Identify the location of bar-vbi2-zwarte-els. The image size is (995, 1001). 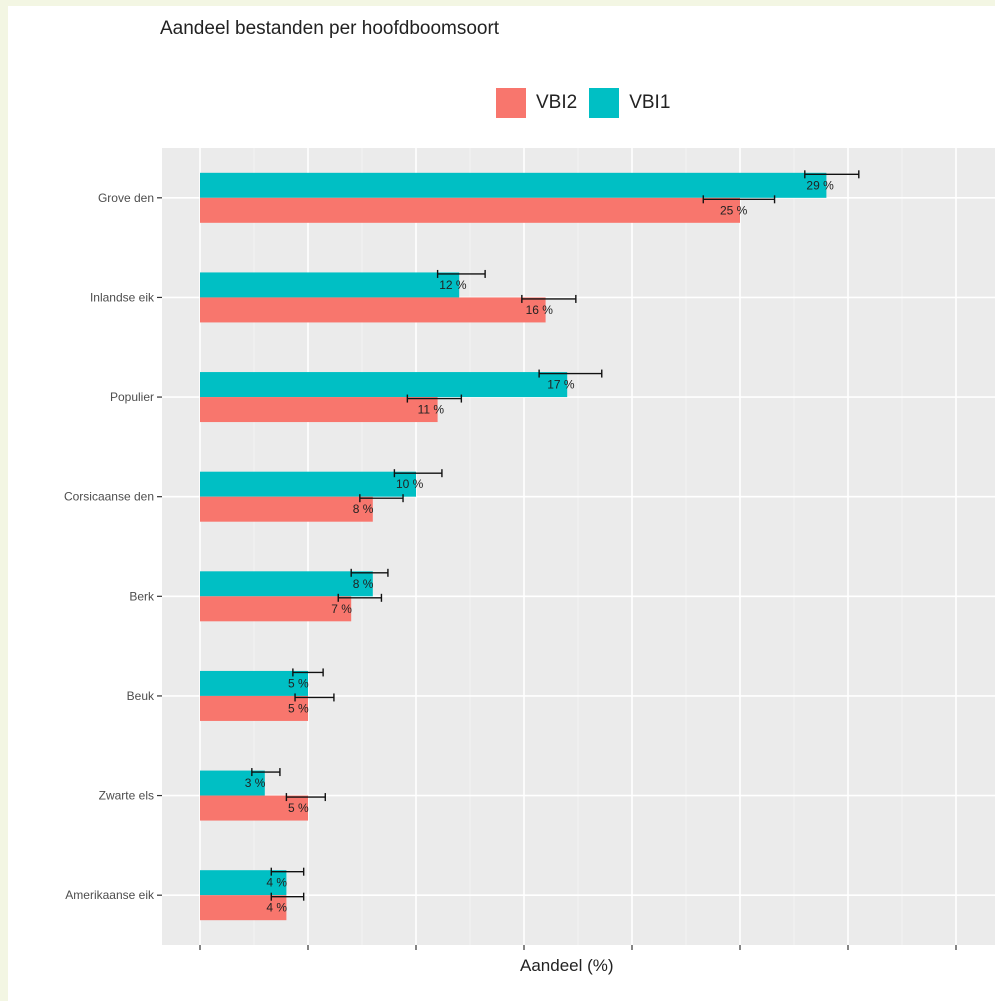
(254, 808).